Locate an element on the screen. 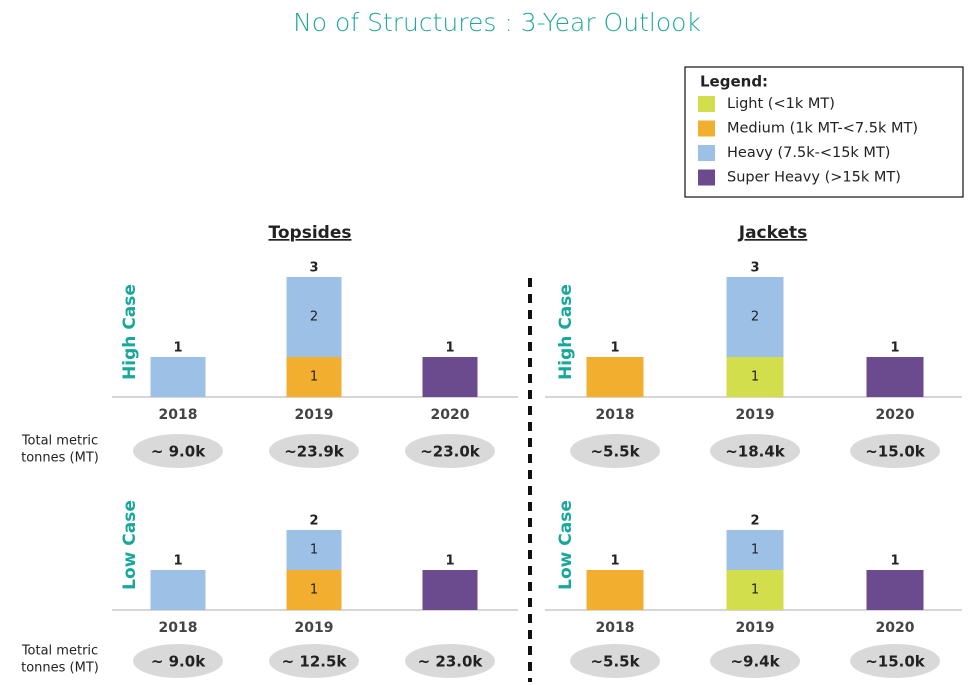 The height and width of the screenshot is (685, 969). legend-label: Light (<1k MT) is located at coordinates (781, 104).